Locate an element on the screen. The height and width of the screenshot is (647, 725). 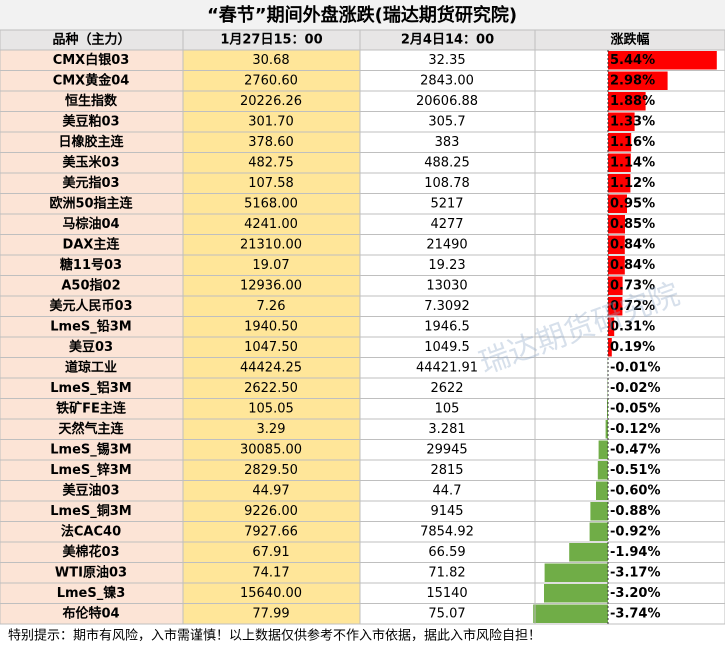
name-cell: 铁矿FE主连 is located at coordinates (91, 408).